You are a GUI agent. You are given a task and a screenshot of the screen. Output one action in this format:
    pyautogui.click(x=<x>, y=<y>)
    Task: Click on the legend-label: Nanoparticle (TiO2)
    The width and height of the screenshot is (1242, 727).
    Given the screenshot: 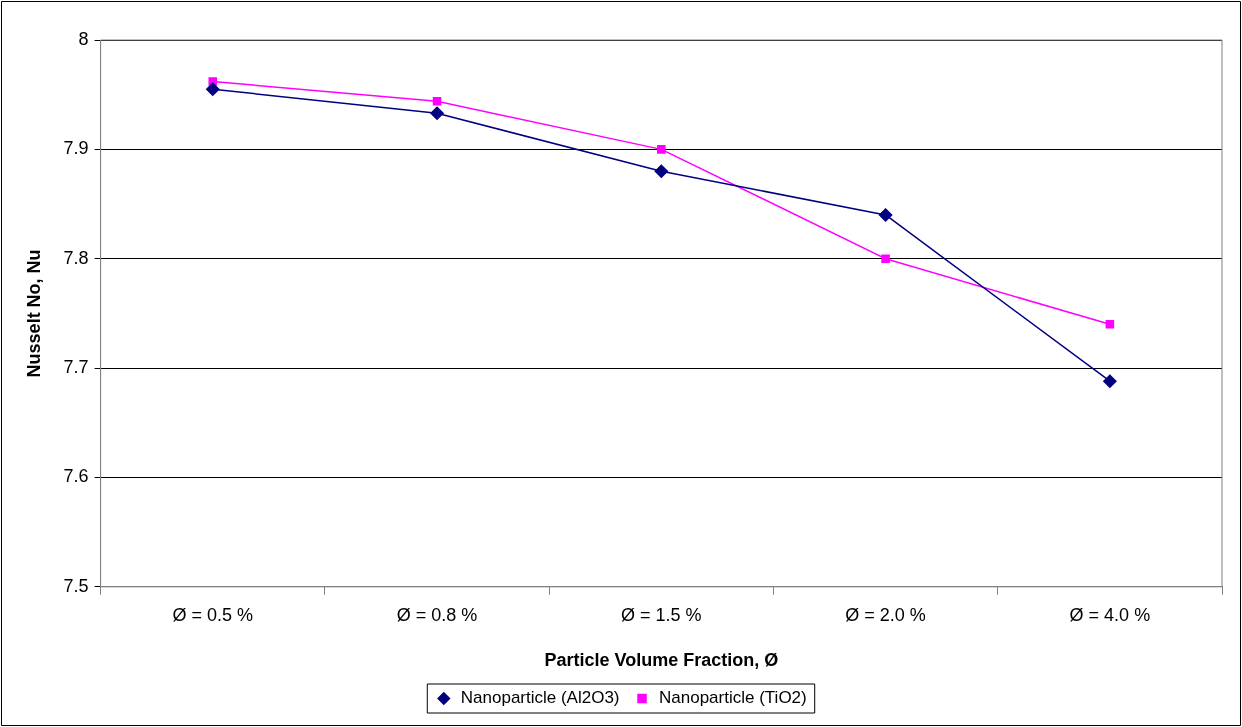 What is the action you would take?
    pyautogui.click(x=733, y=698)
    